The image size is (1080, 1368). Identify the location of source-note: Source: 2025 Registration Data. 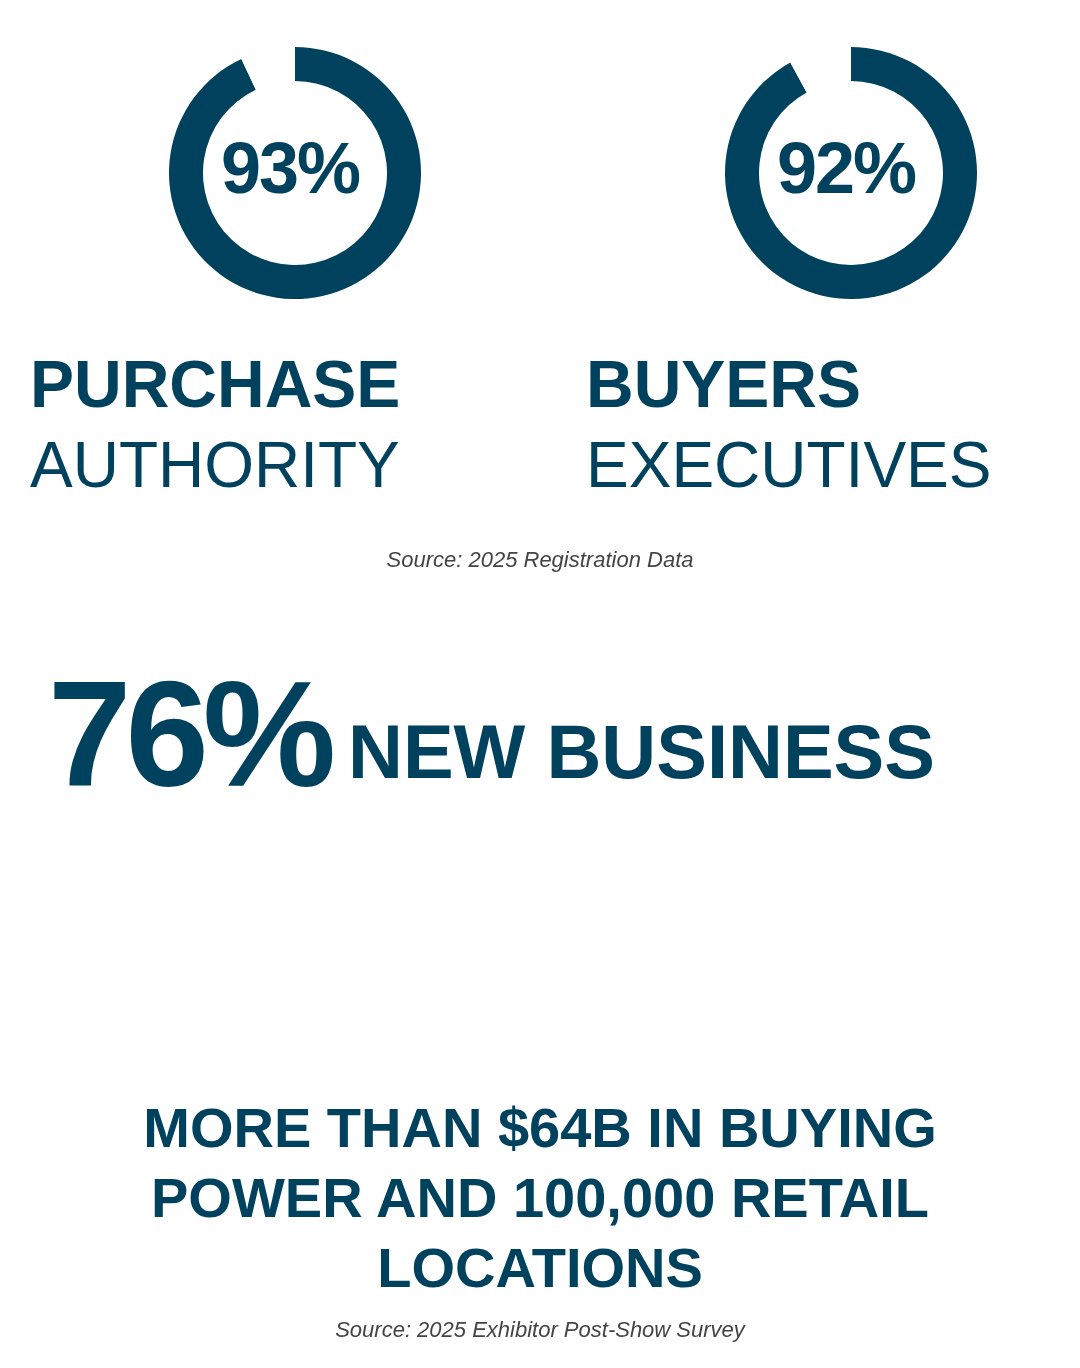
(540, 560).